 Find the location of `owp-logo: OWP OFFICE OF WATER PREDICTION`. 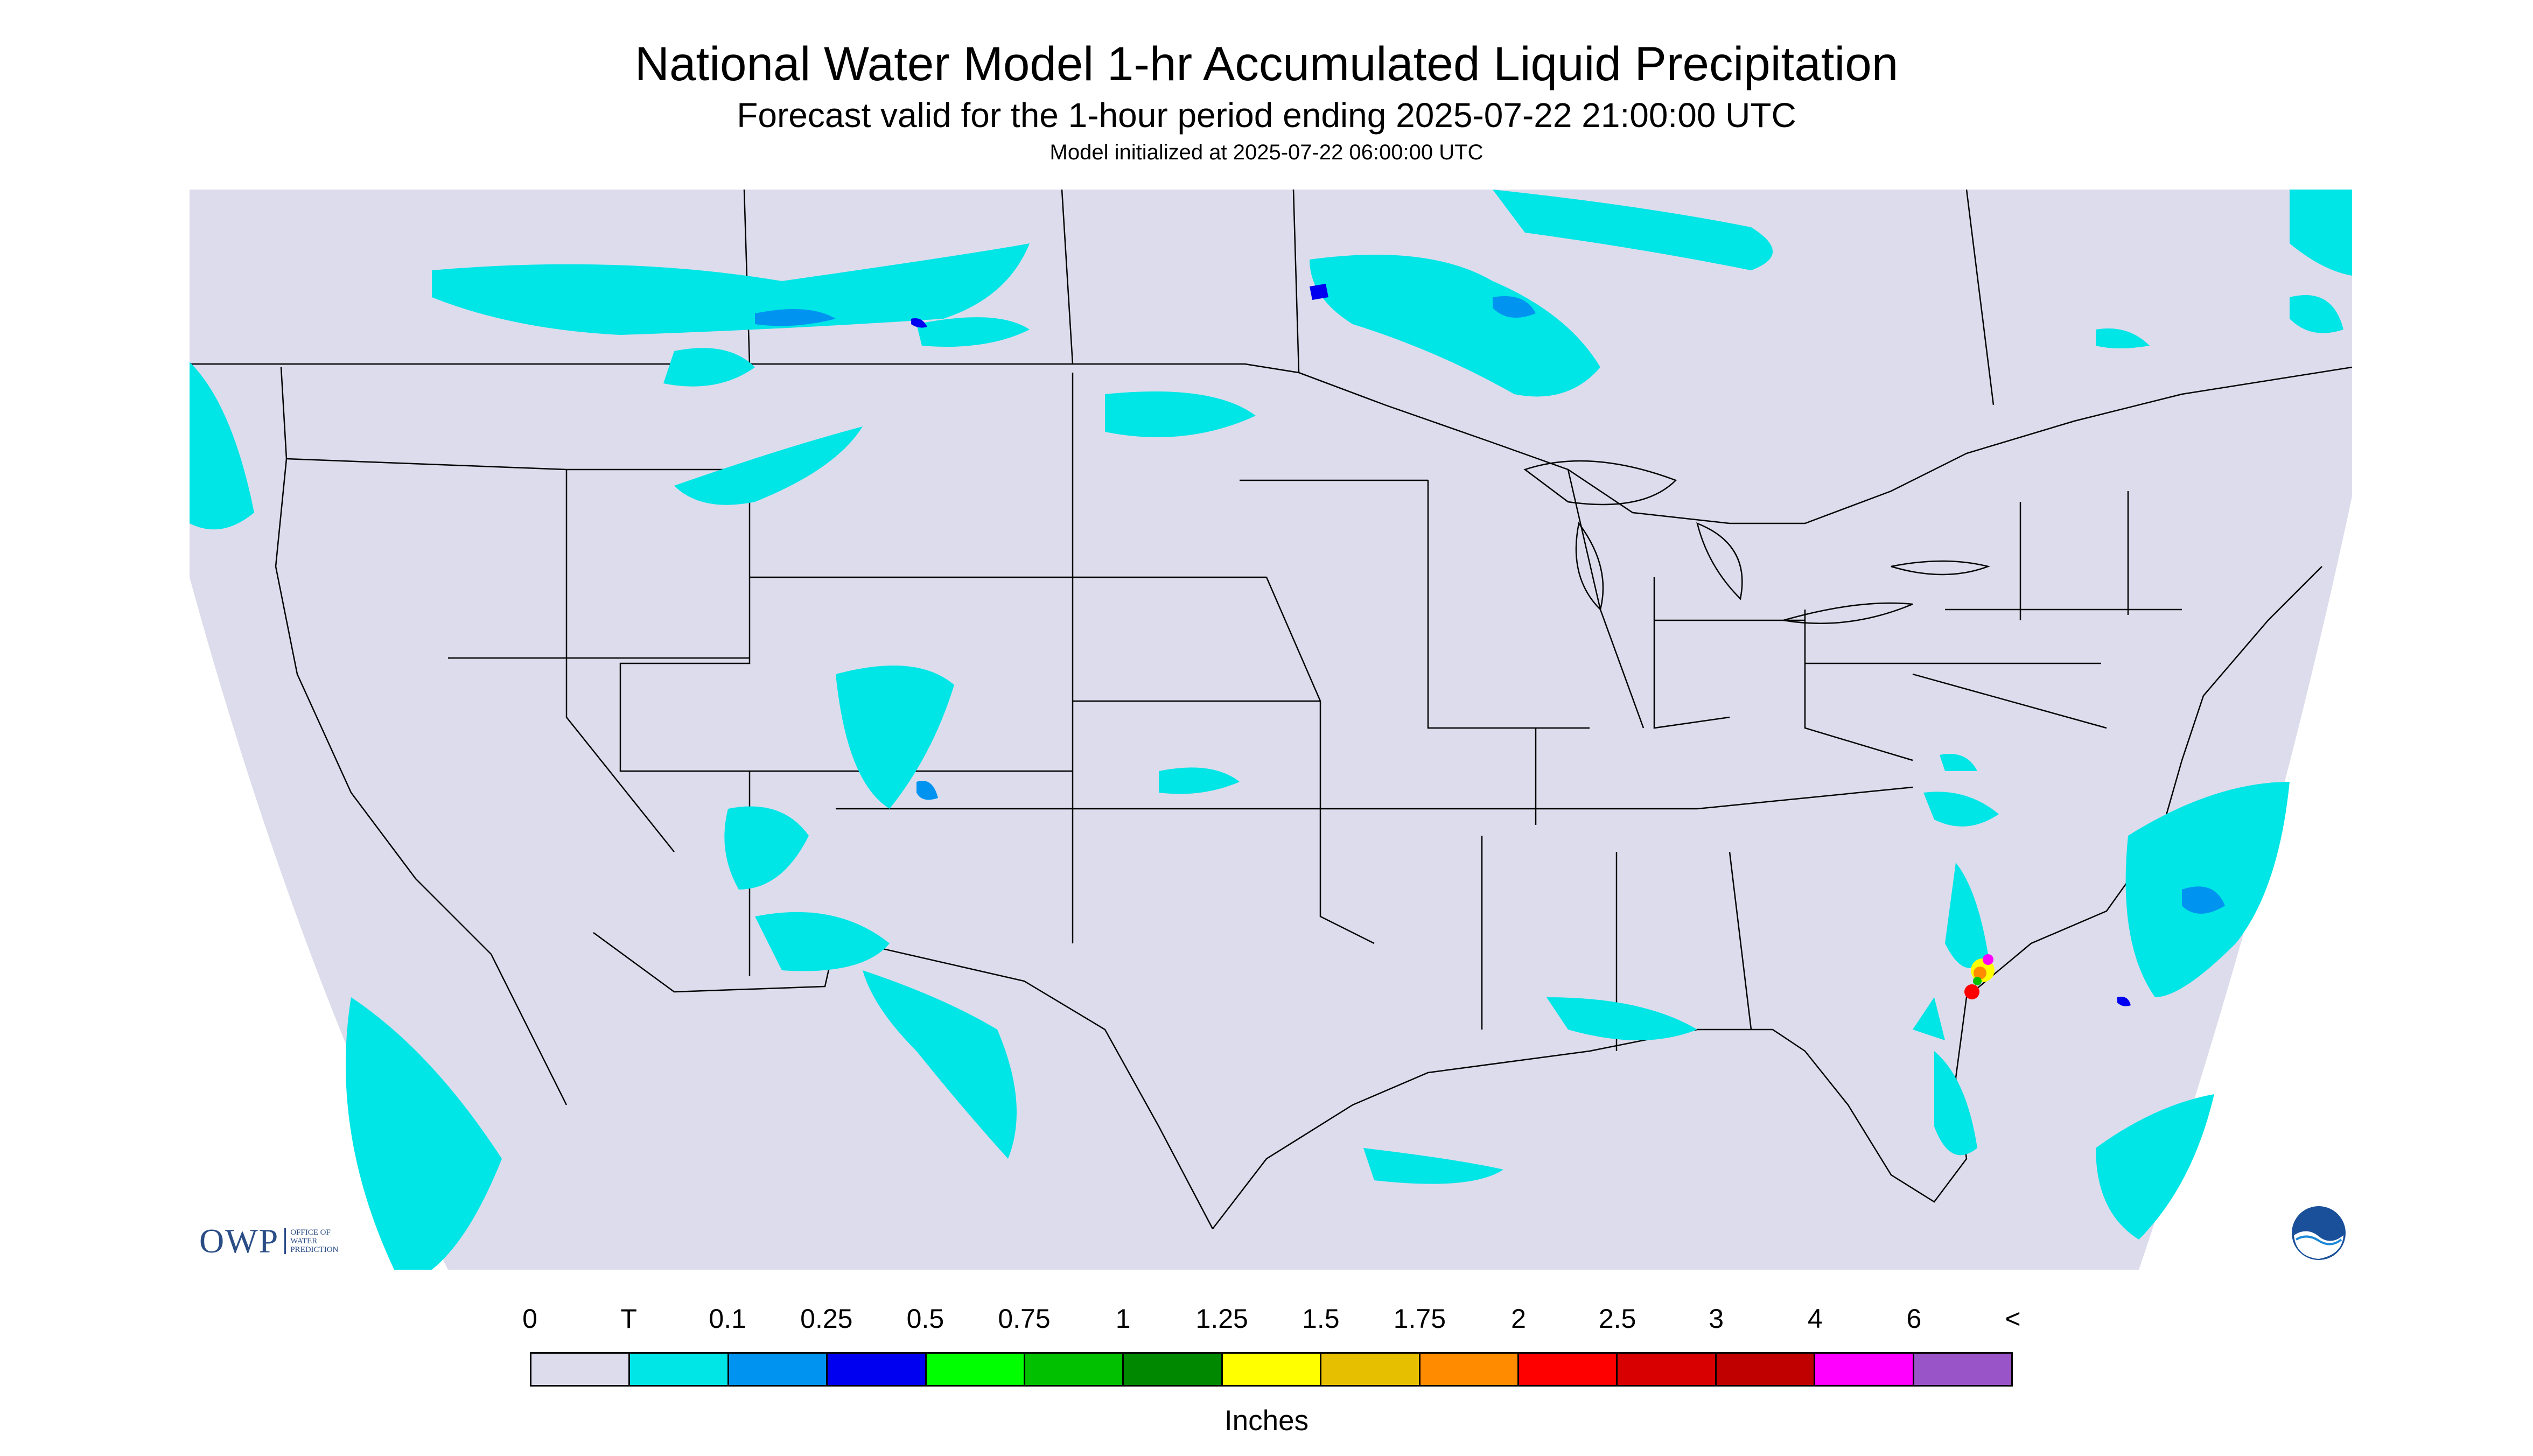

owp-logo: OWP OFFICE OF WATER PREDICTION is located at coordinates (268, 1241).